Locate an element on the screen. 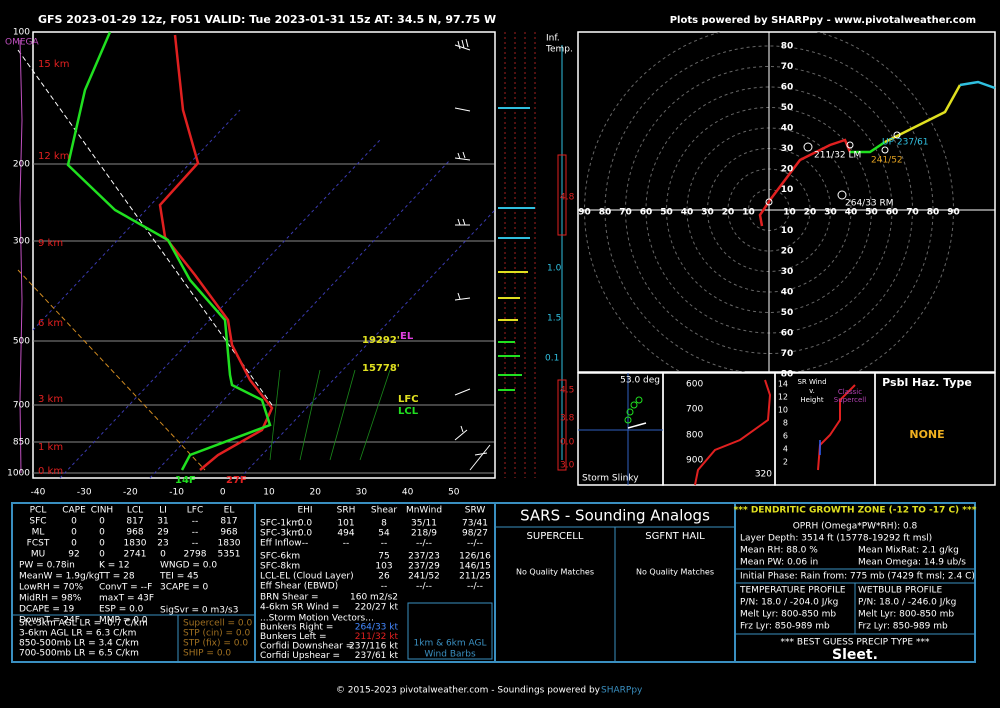  index-value: 3CAPE = 0 is located at coordinates (184, 588).